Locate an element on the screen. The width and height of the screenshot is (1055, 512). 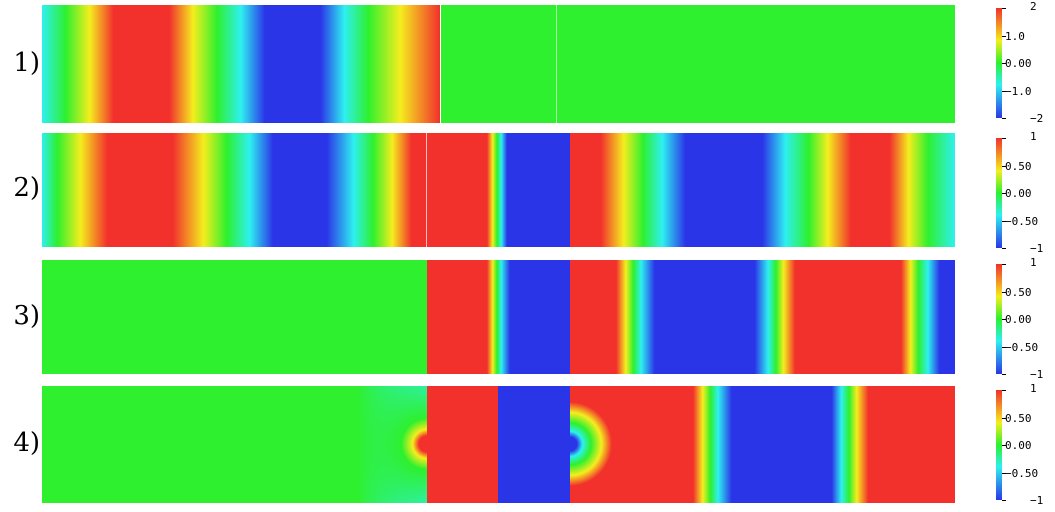
colorbar-tick-label: −2 is located at coordinates (1037, 118).